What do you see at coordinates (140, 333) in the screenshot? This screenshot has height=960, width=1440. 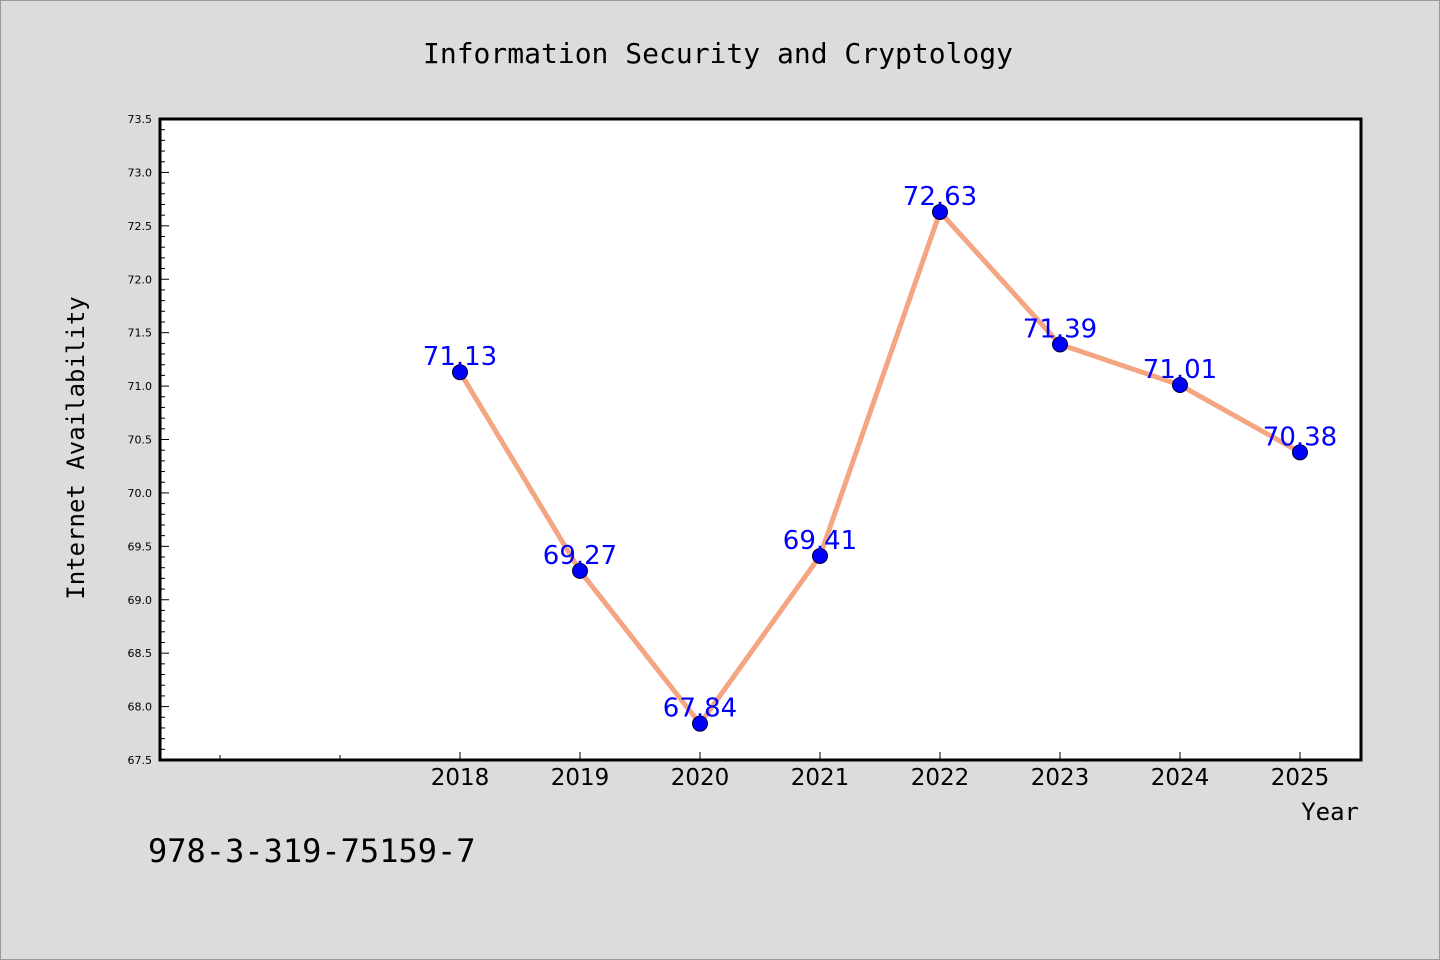 I see `y-tick-label: 71.5` at bounding box center [140, 333].